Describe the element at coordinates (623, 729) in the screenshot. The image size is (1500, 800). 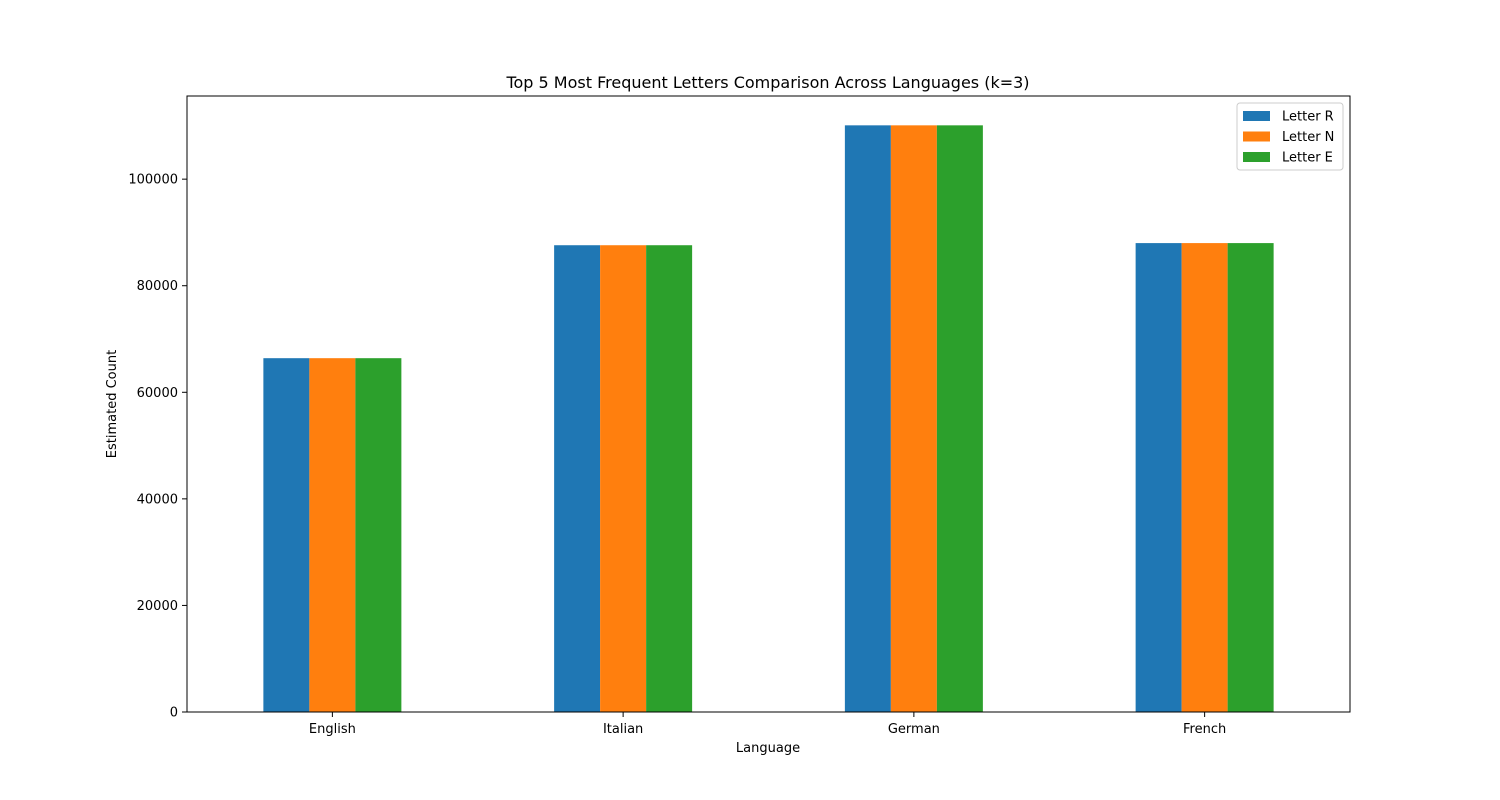
I see `x-tick-label: Italian` at that location.